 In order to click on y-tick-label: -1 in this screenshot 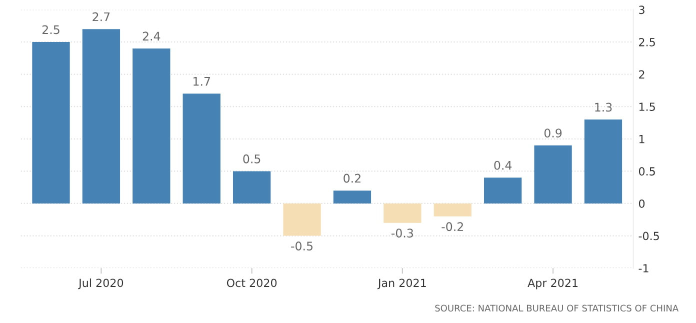, I will do `click(643, 268)`.